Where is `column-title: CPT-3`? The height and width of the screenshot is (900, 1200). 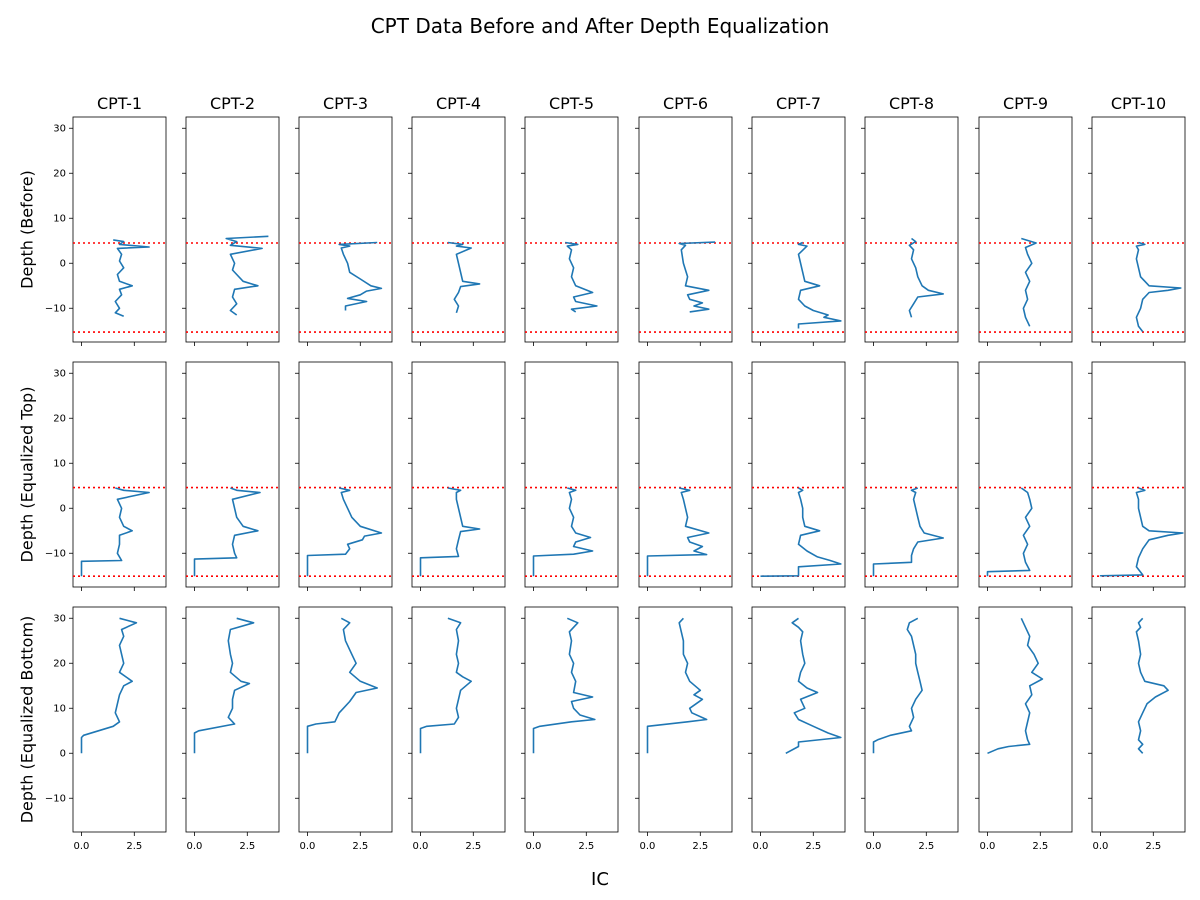 column-title: CPT-3 is located at coordinates (345, 103).